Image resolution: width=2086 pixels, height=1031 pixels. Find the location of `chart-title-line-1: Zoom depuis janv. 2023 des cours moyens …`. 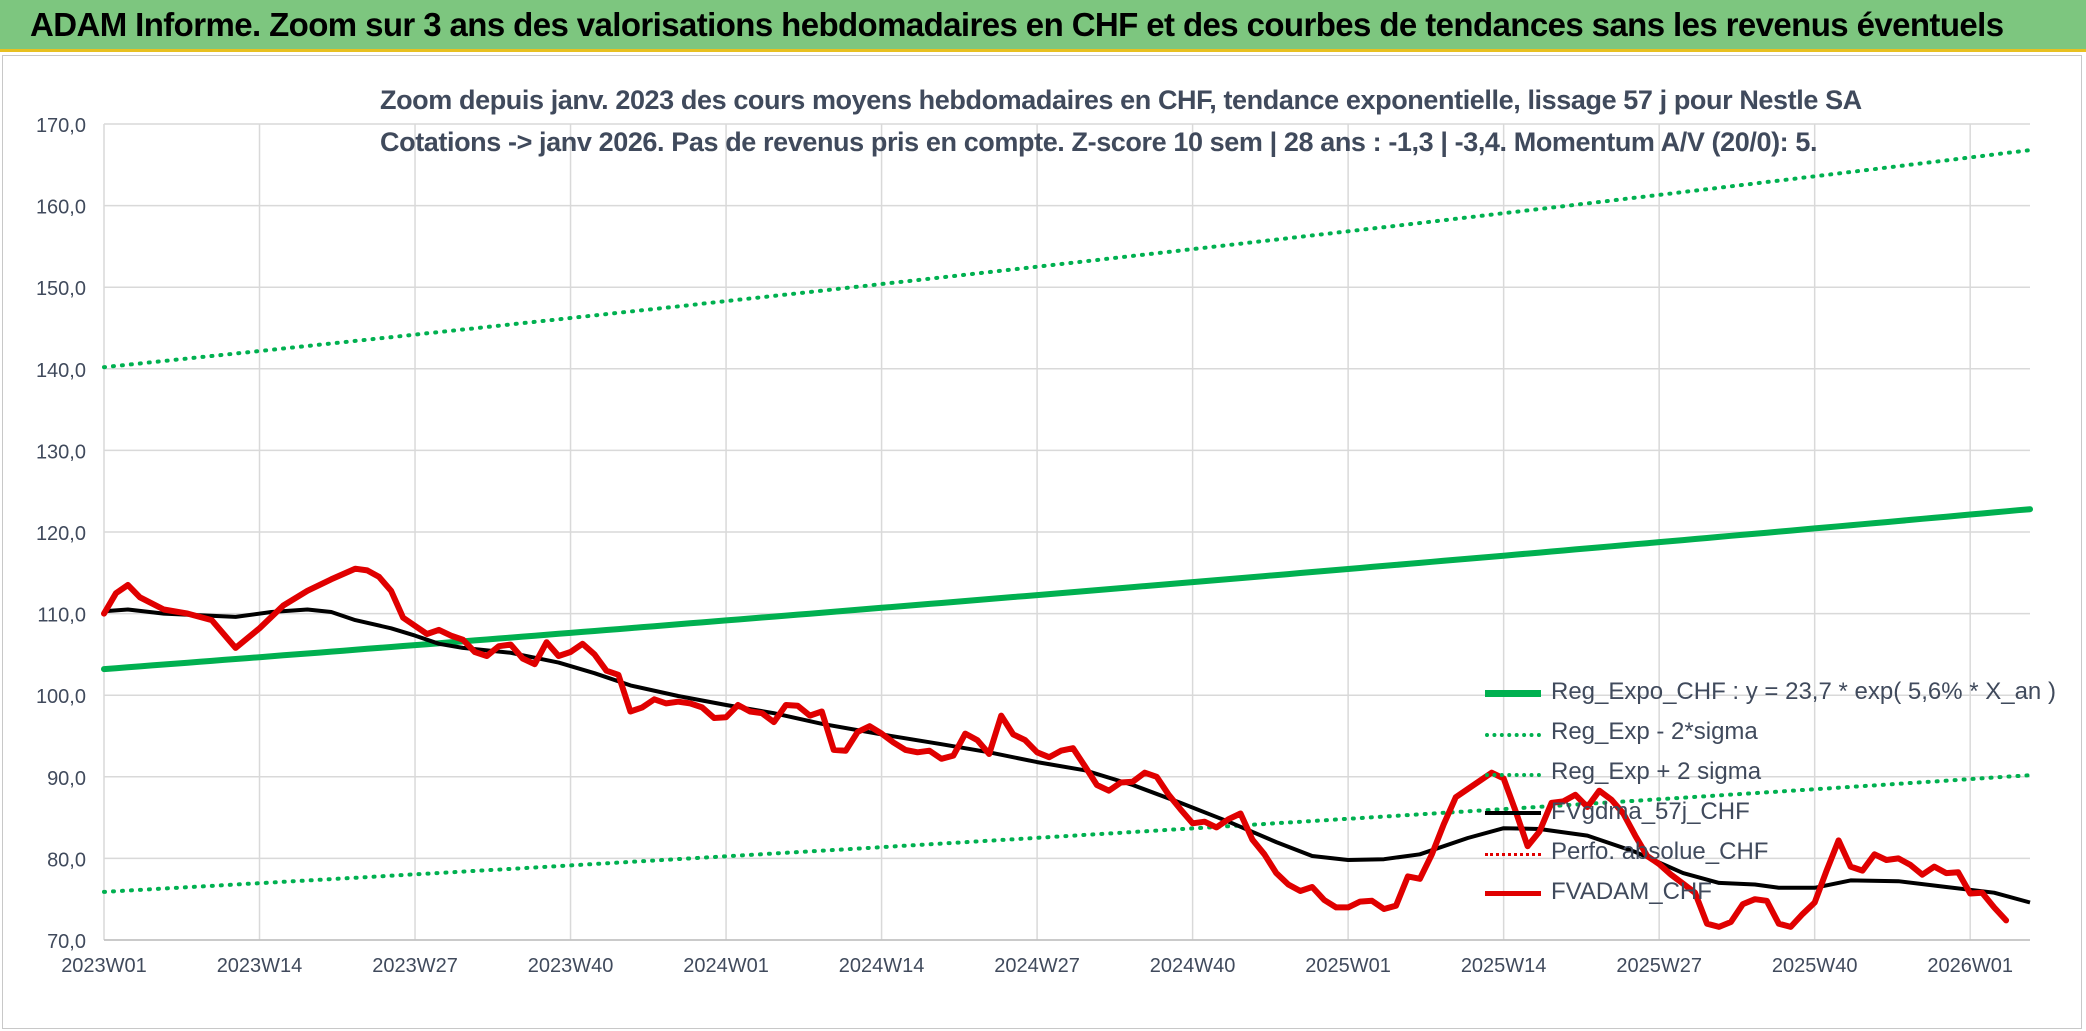

chart-title-line-1: Zoom depuis janv. 2023 des cours moyens … is located at coordinates (1121, 100).